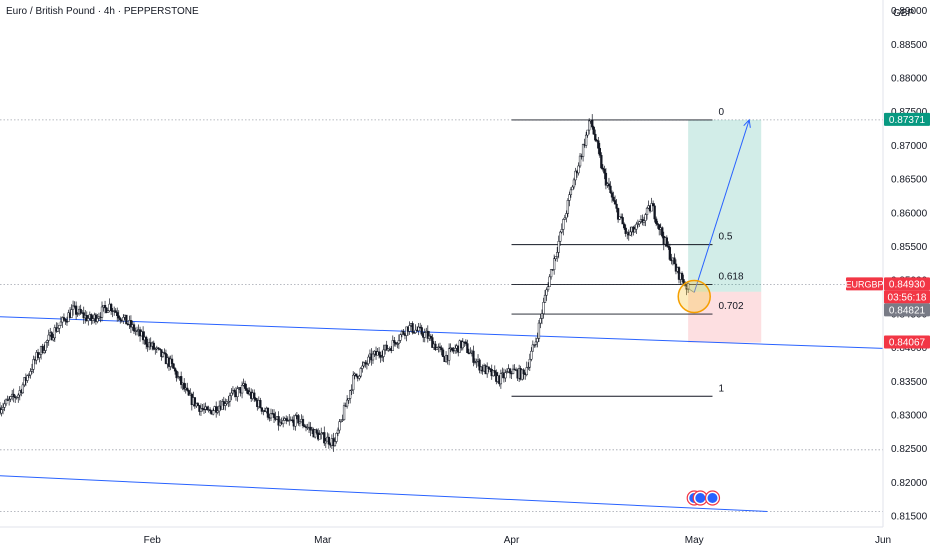 The height and width of the screenshot is (555, 932). What do you see at coordinates (904, 13) in the screenshot?
I see `currency-label: GBP` at bounding box center [904, 13].